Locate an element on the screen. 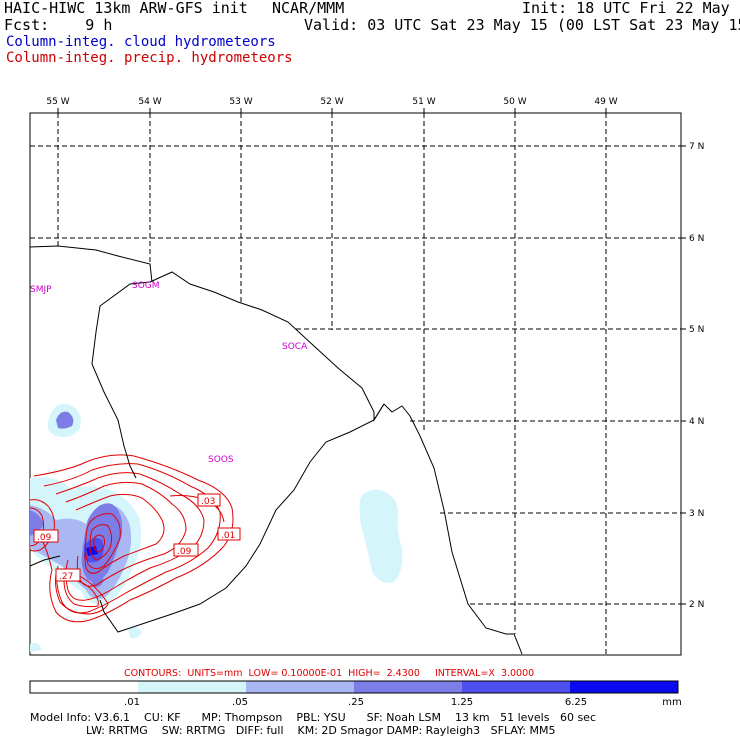 The width and height of the screenshot is (740, 740). colorbar-tick: .25 is located at coordinates (356, 702).